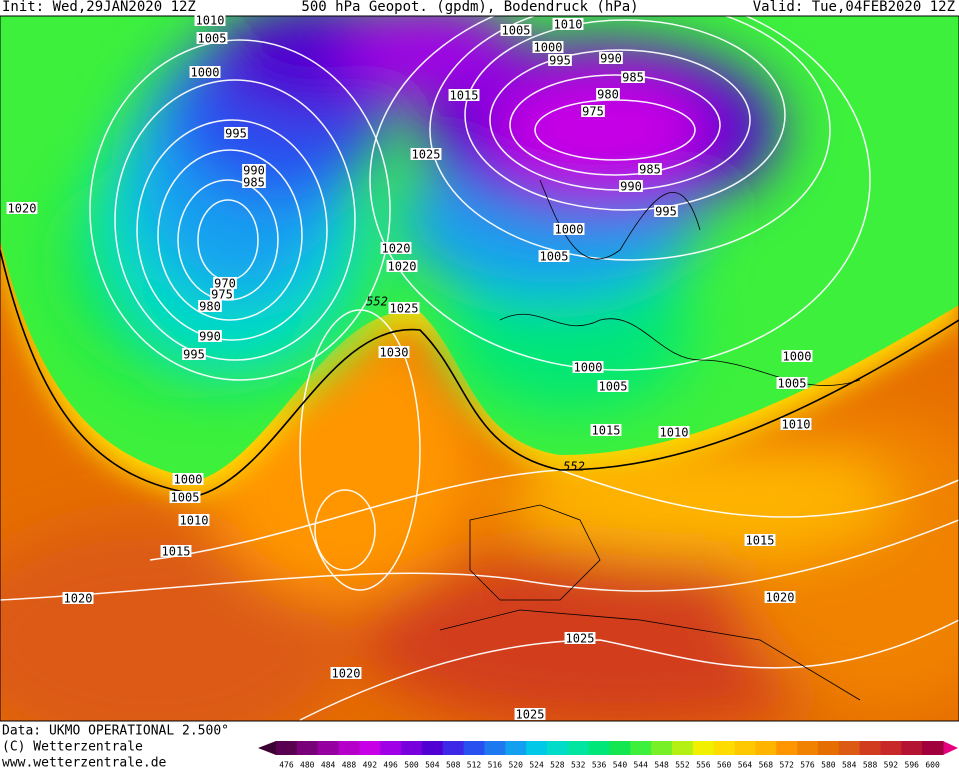 The image size is (959, 770). What do you see at coordinates (225, 284) in the screenshot?
I see `isobar-label: 970` at bounding box center [225, 284].